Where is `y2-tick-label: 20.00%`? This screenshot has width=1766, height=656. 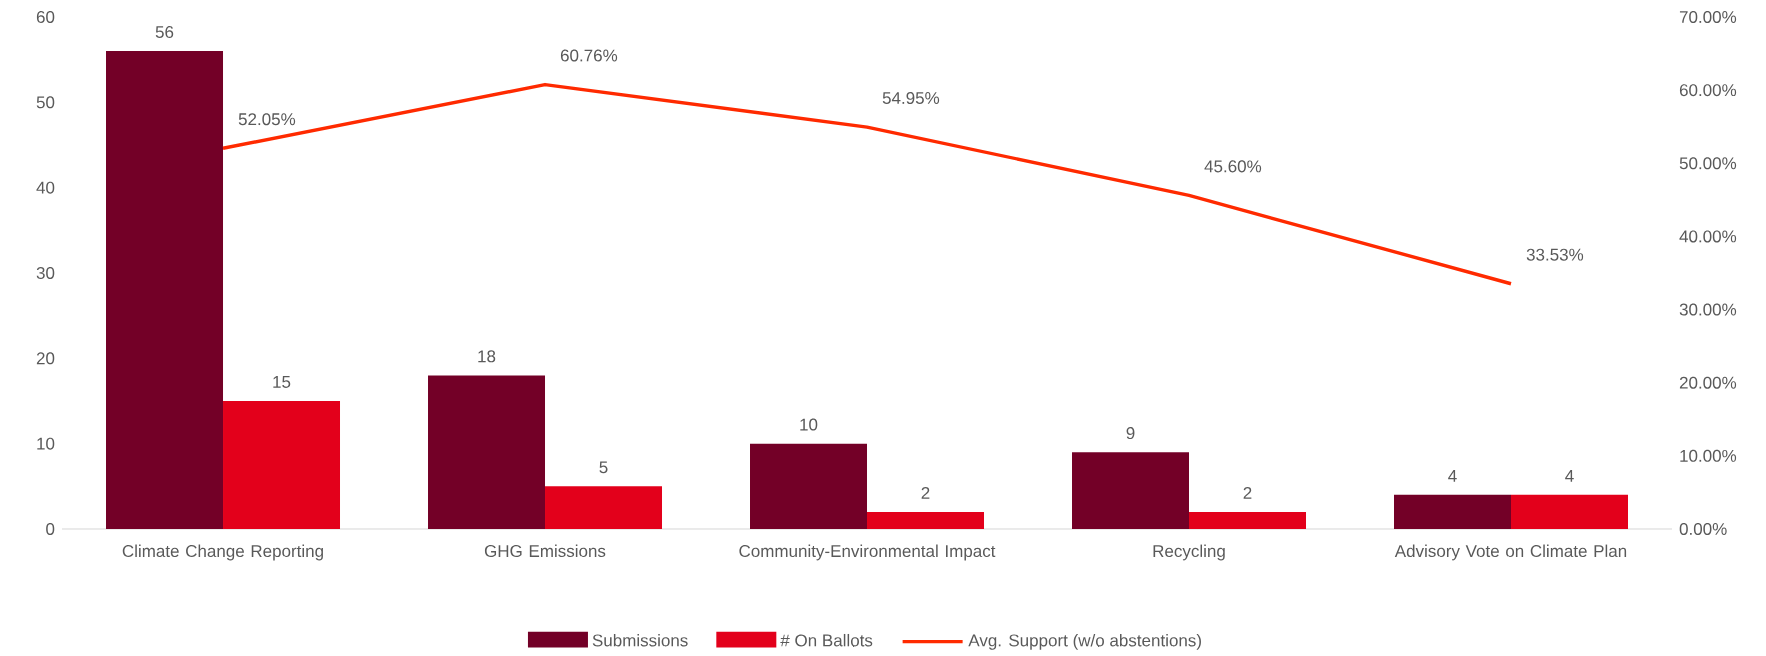
y2-tick-label: 20.00% is located at coordinates (1708, 382).